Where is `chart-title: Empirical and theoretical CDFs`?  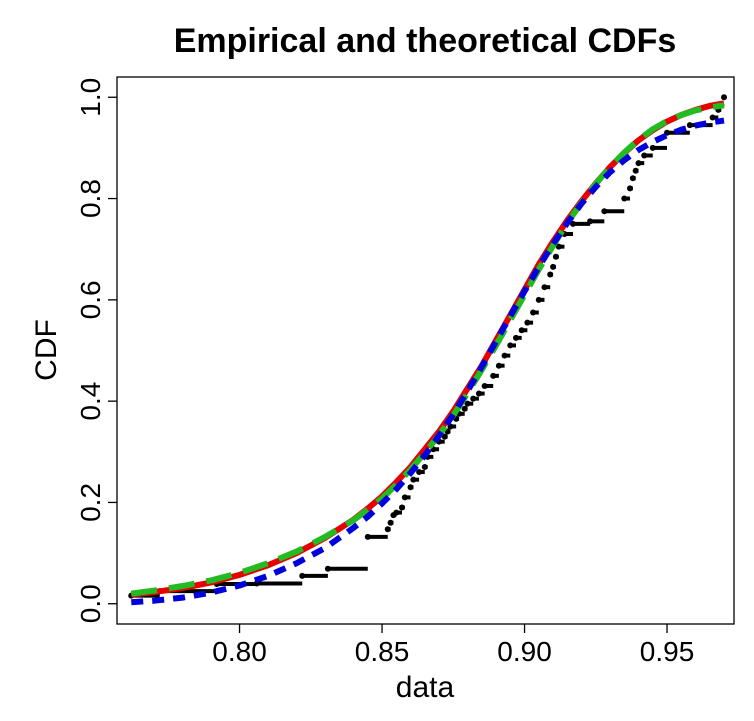
chart-title: Empirical and theoretical CDFs is located at coordinates (425, 41).